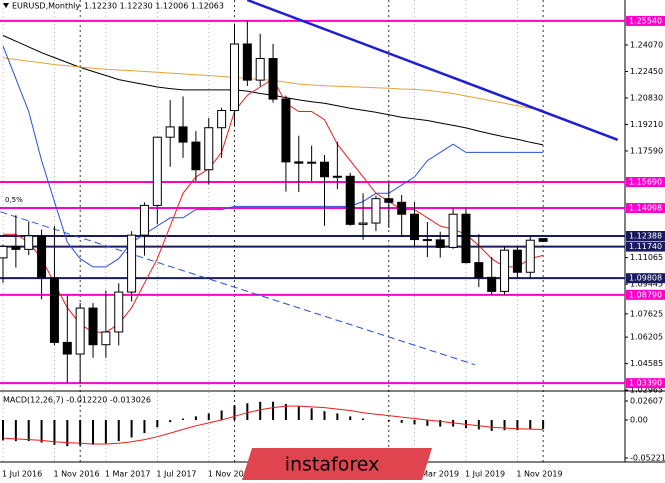 This screenshot has height=483, width=665. I want to click on macd-y-tick-label: 0.02607, so click(646, 401).